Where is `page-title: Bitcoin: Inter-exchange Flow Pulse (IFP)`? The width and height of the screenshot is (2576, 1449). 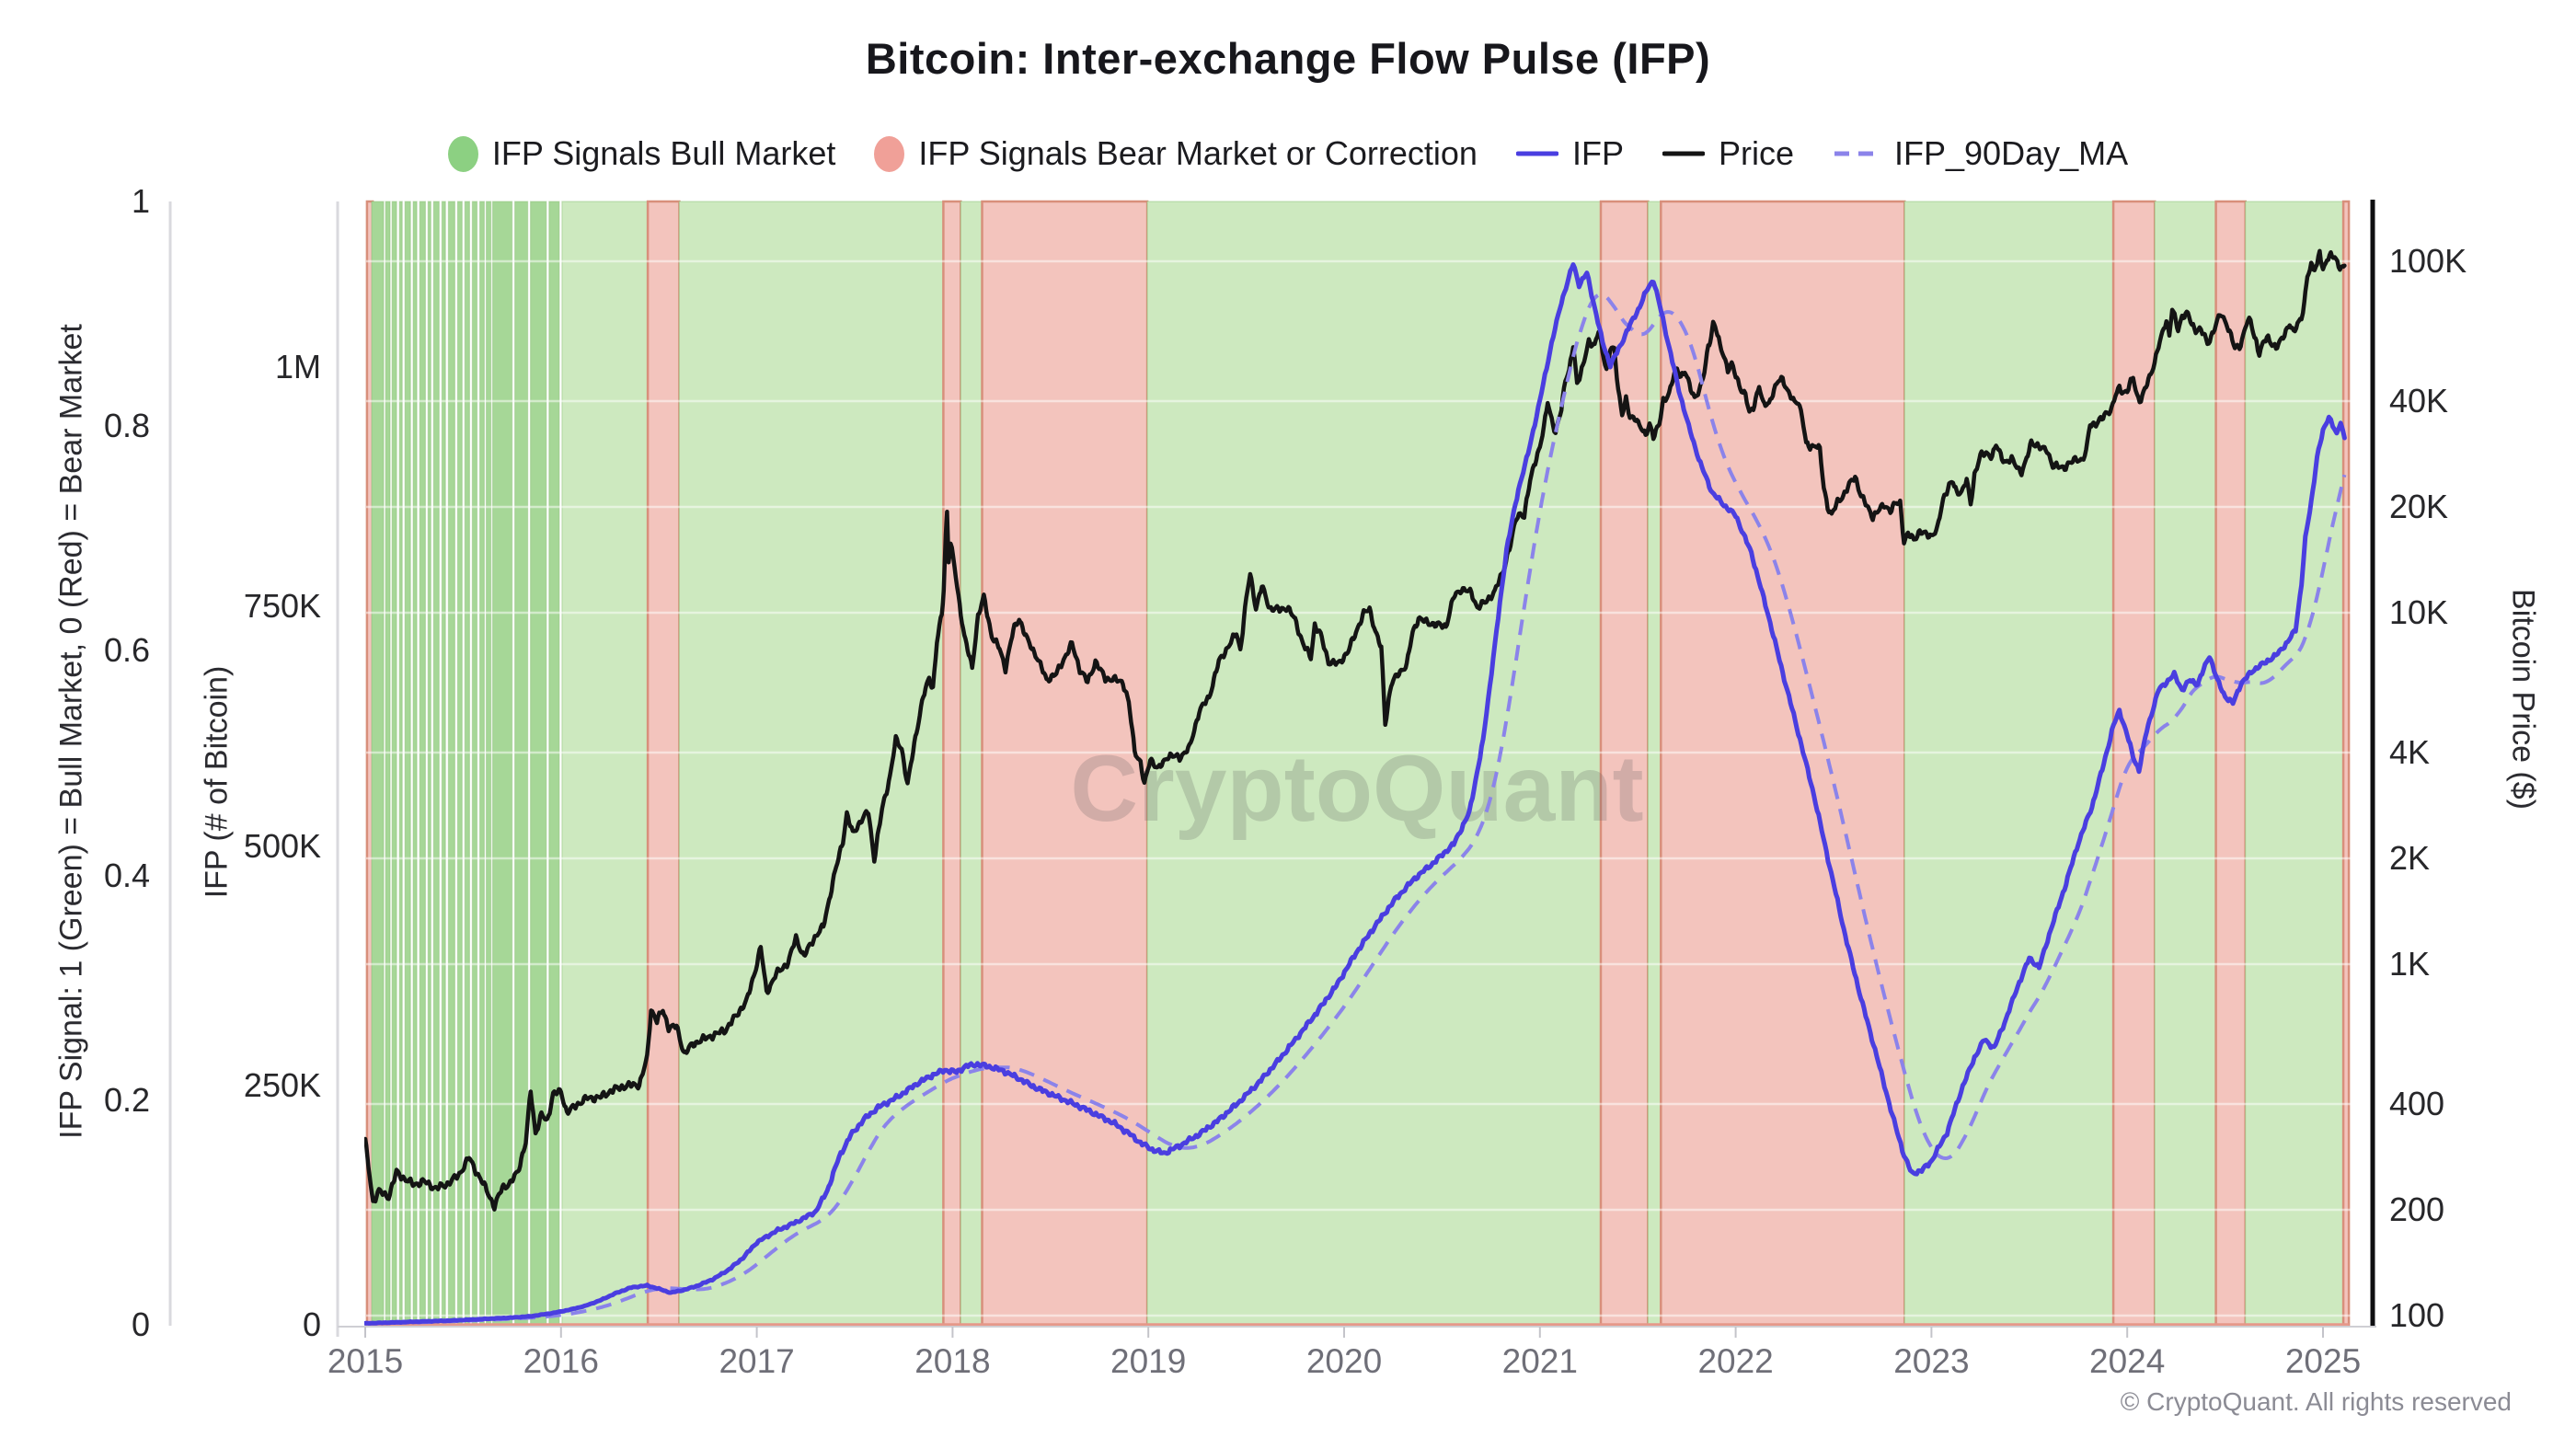
page-title: Bitcoin: Inter-exchange Flow Pulse (IFP) is located at coordinates (1288, 58).